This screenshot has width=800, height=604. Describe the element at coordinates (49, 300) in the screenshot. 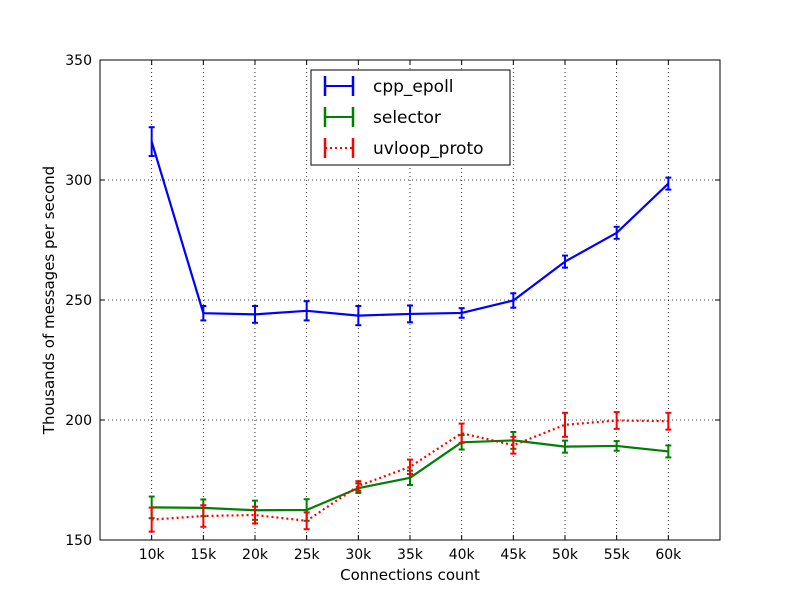

I see `y-axis-label: Thousands of messages per second` at that location.